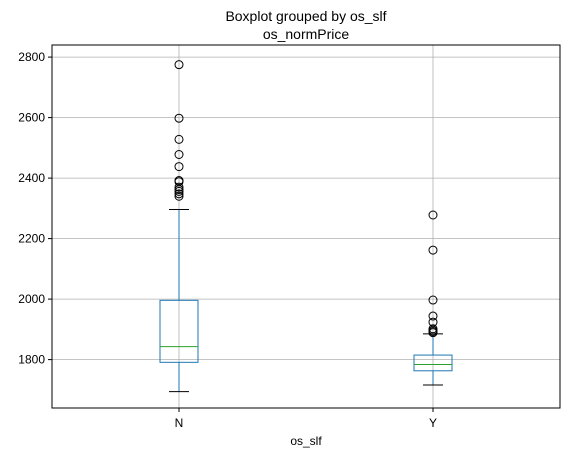 This screenshot has width=572, height=457. What do you see at coordinates (31, 57) in the screenshot?
I see `y-tick-label: 2800` at bounding box center [31, 57].